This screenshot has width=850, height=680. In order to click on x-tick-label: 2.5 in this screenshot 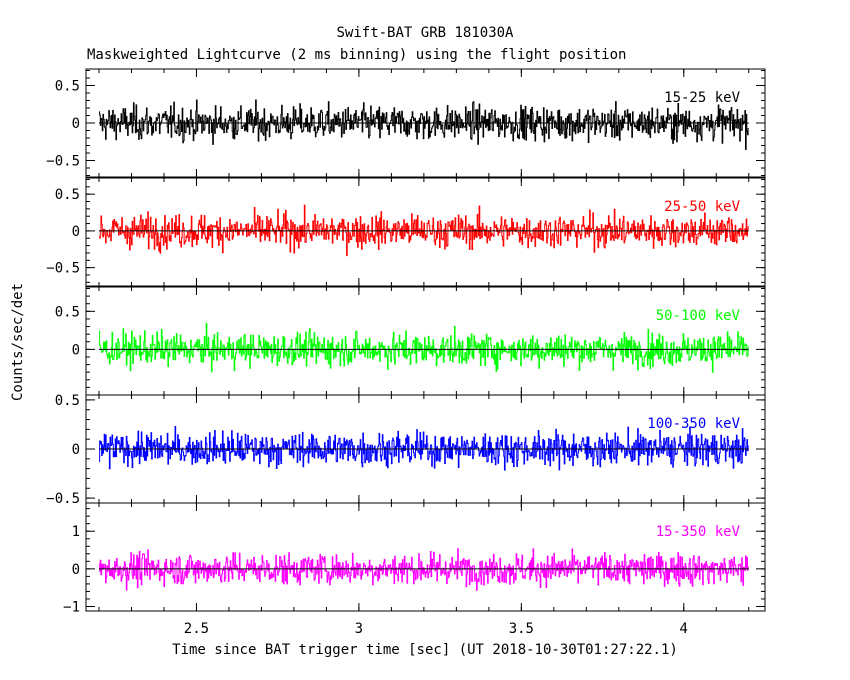, I will do `click(196, 629)`.